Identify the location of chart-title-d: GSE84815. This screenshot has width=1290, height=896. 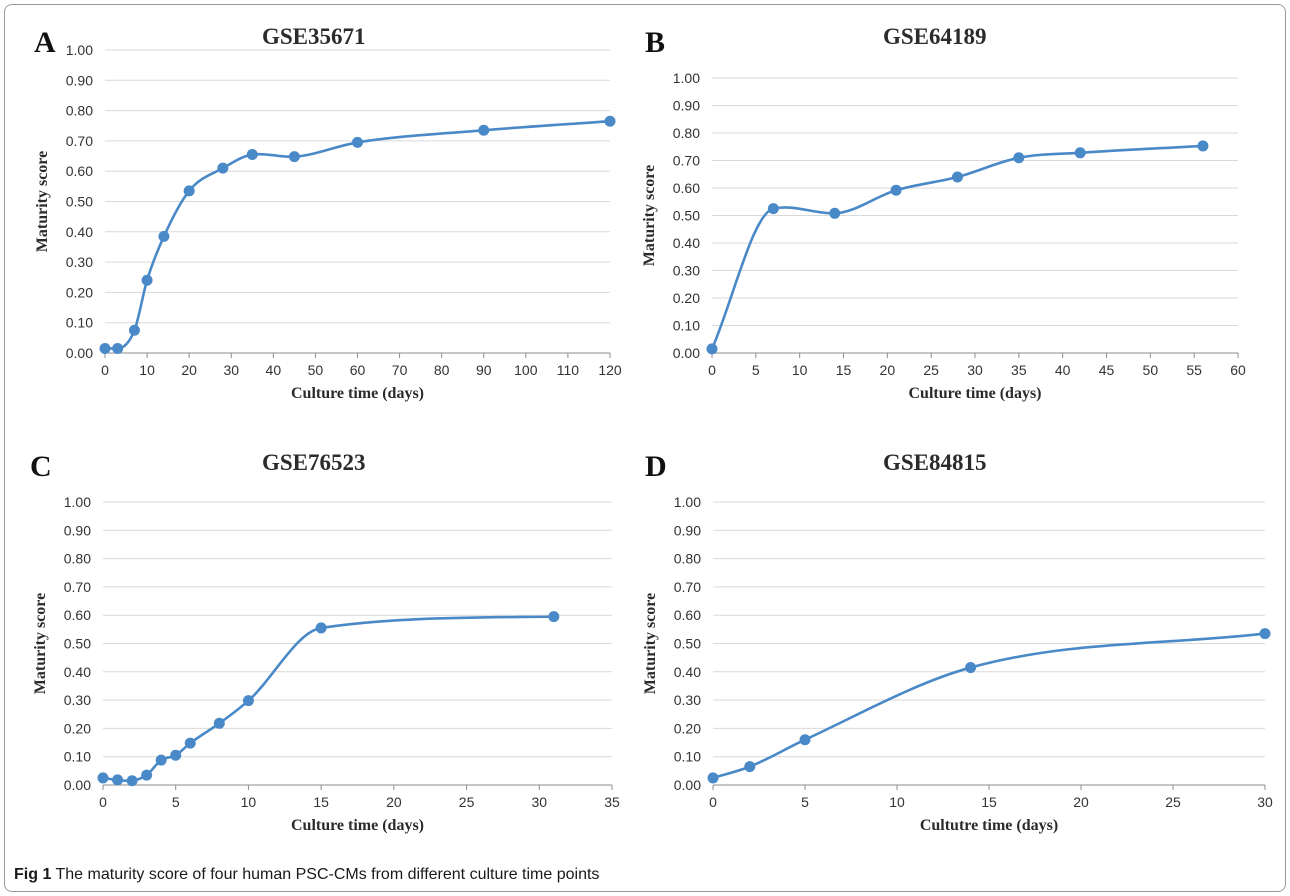
(935, 462).